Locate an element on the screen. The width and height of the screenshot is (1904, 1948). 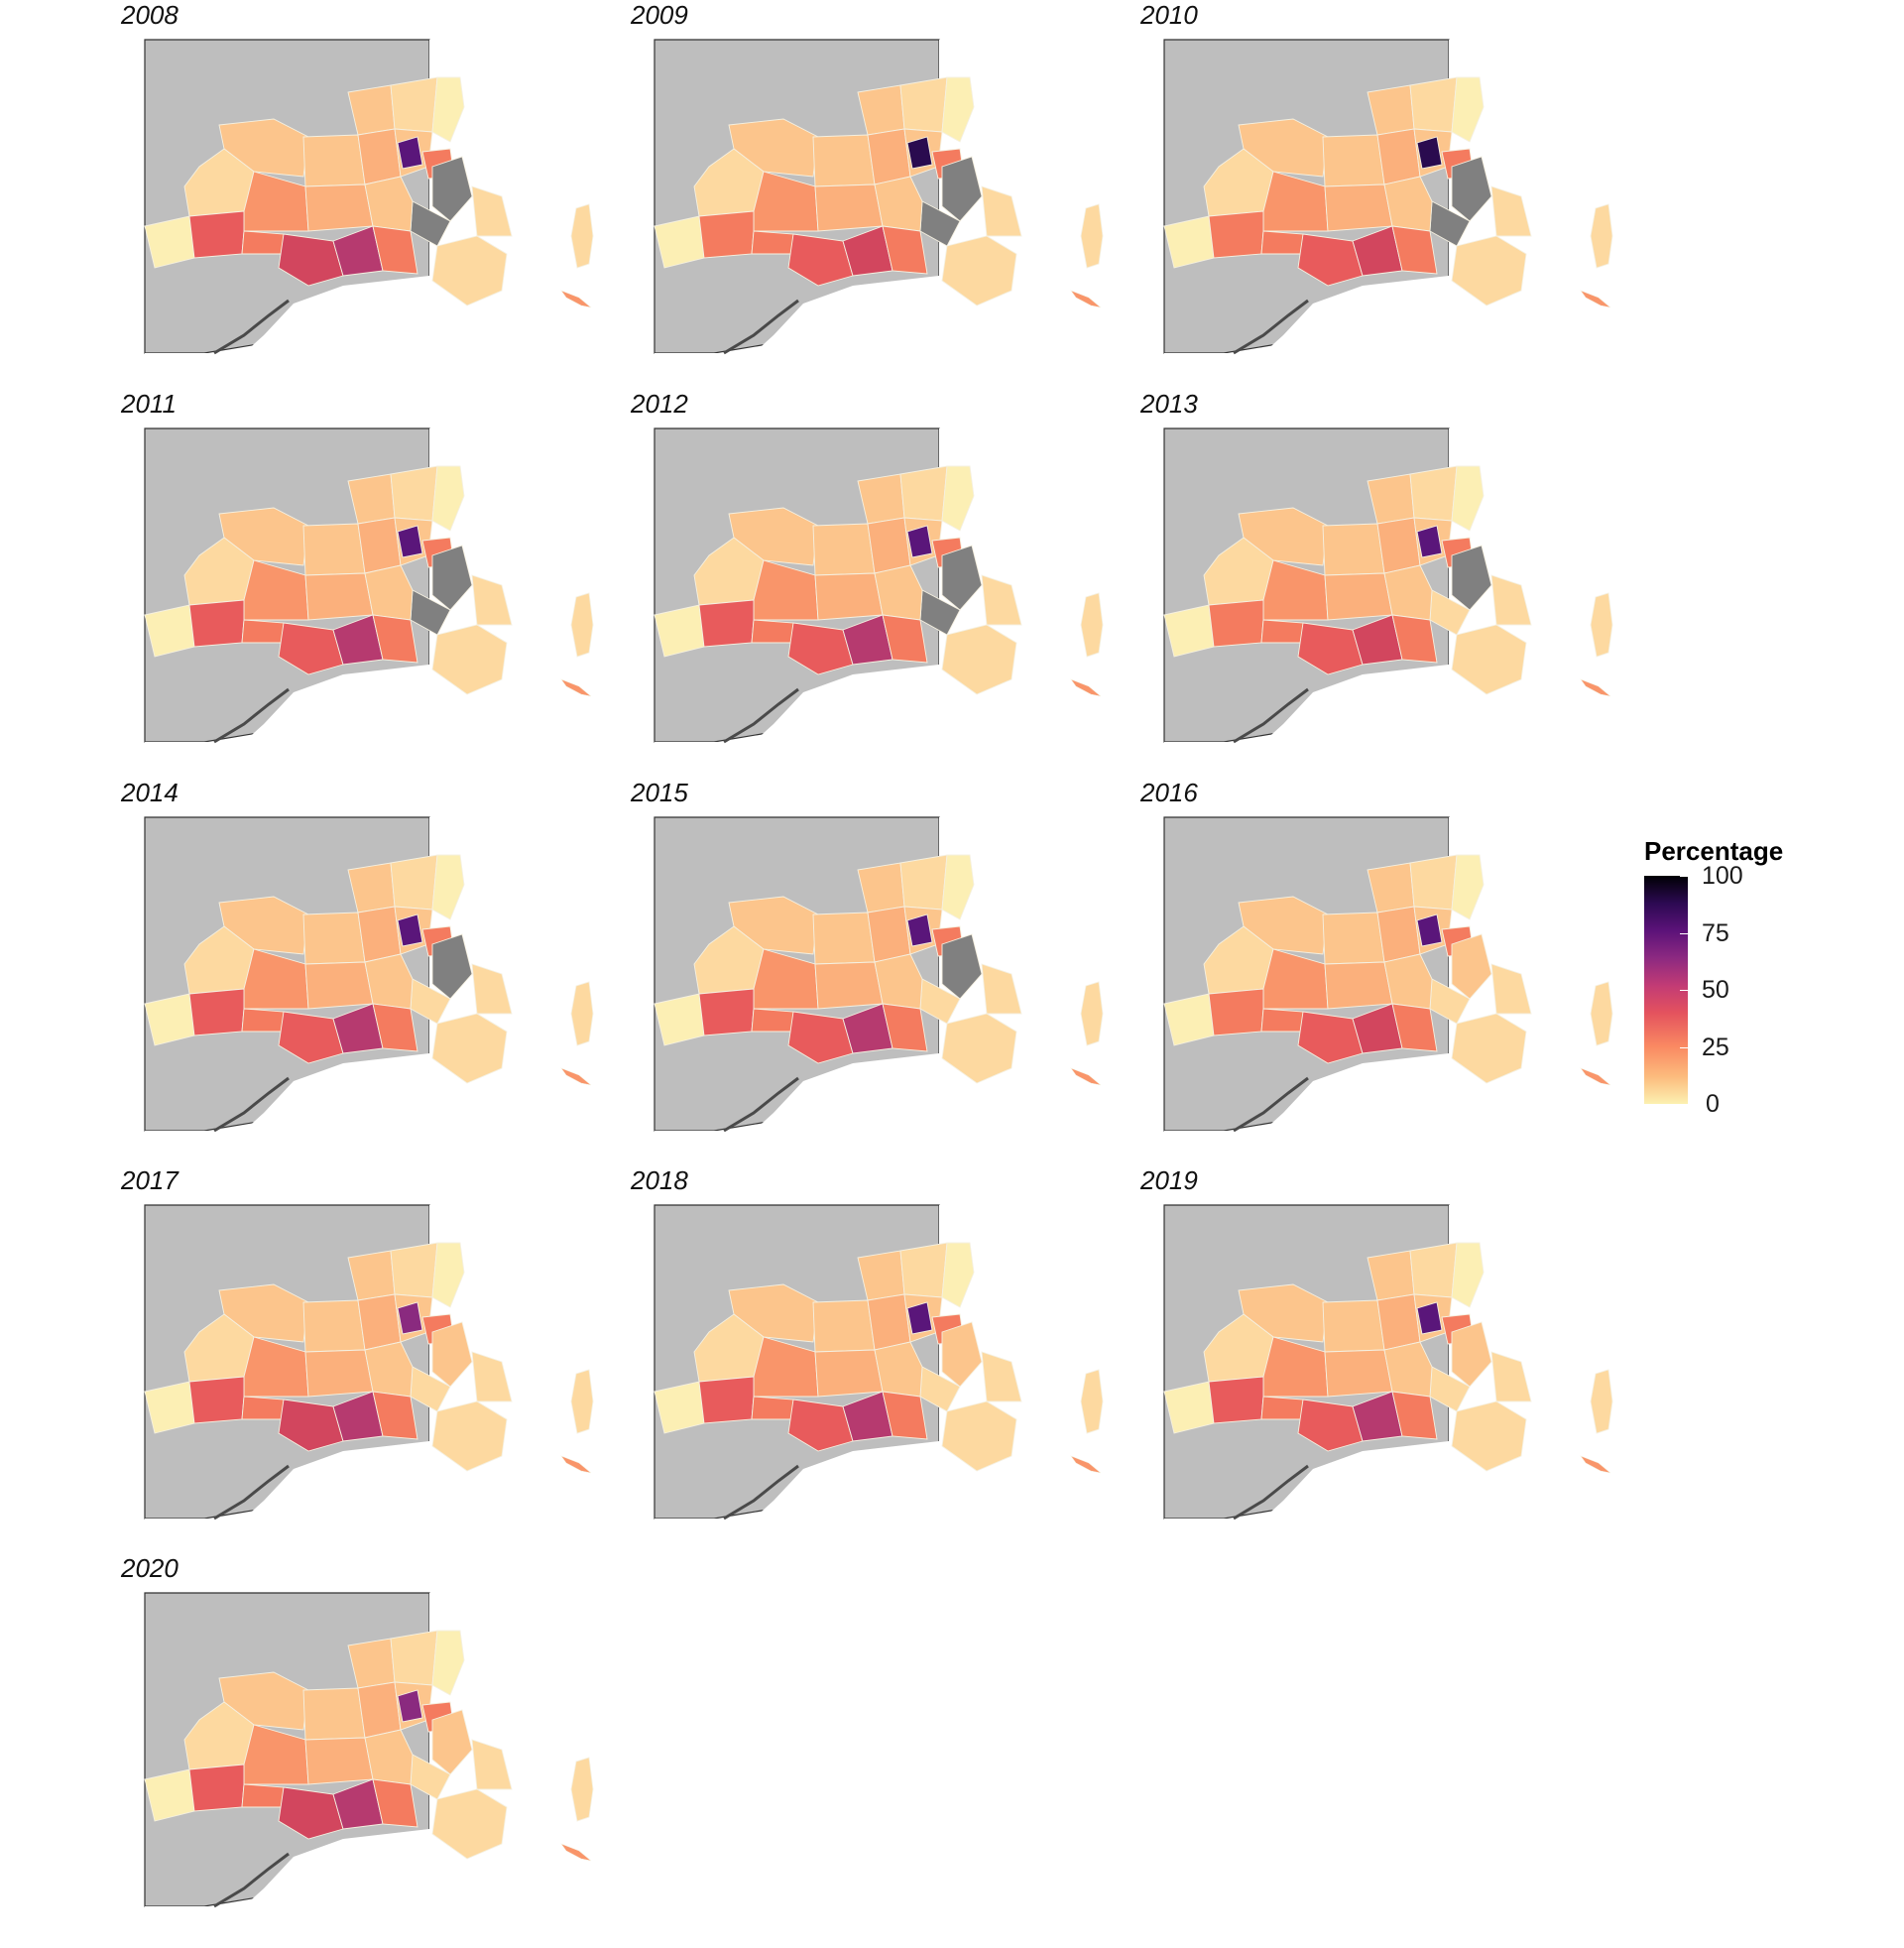
panel-year-label: 2014 is located at coordinates (149, 792).